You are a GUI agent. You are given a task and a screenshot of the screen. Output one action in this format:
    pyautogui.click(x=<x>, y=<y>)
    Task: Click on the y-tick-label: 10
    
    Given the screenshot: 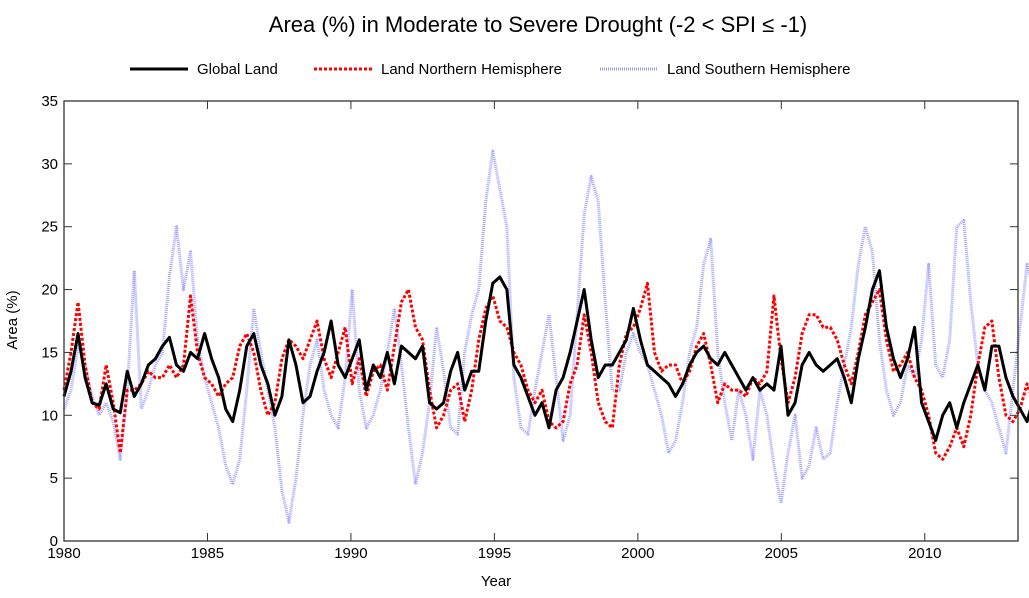 What is the action you would take?
    pyautogui.click(x=49, y=415)
    